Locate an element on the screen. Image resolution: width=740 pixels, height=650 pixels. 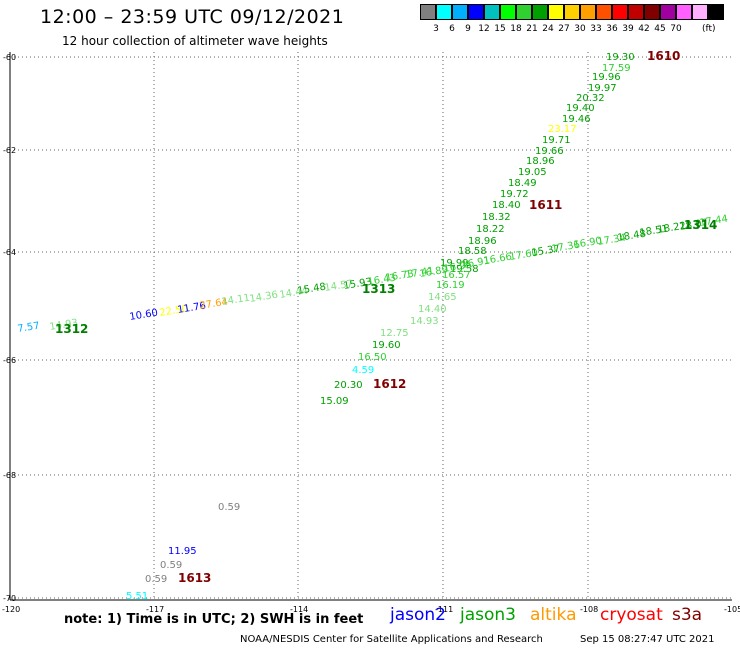
scale-tick-label: 30 is located at coordinates (580, 29).